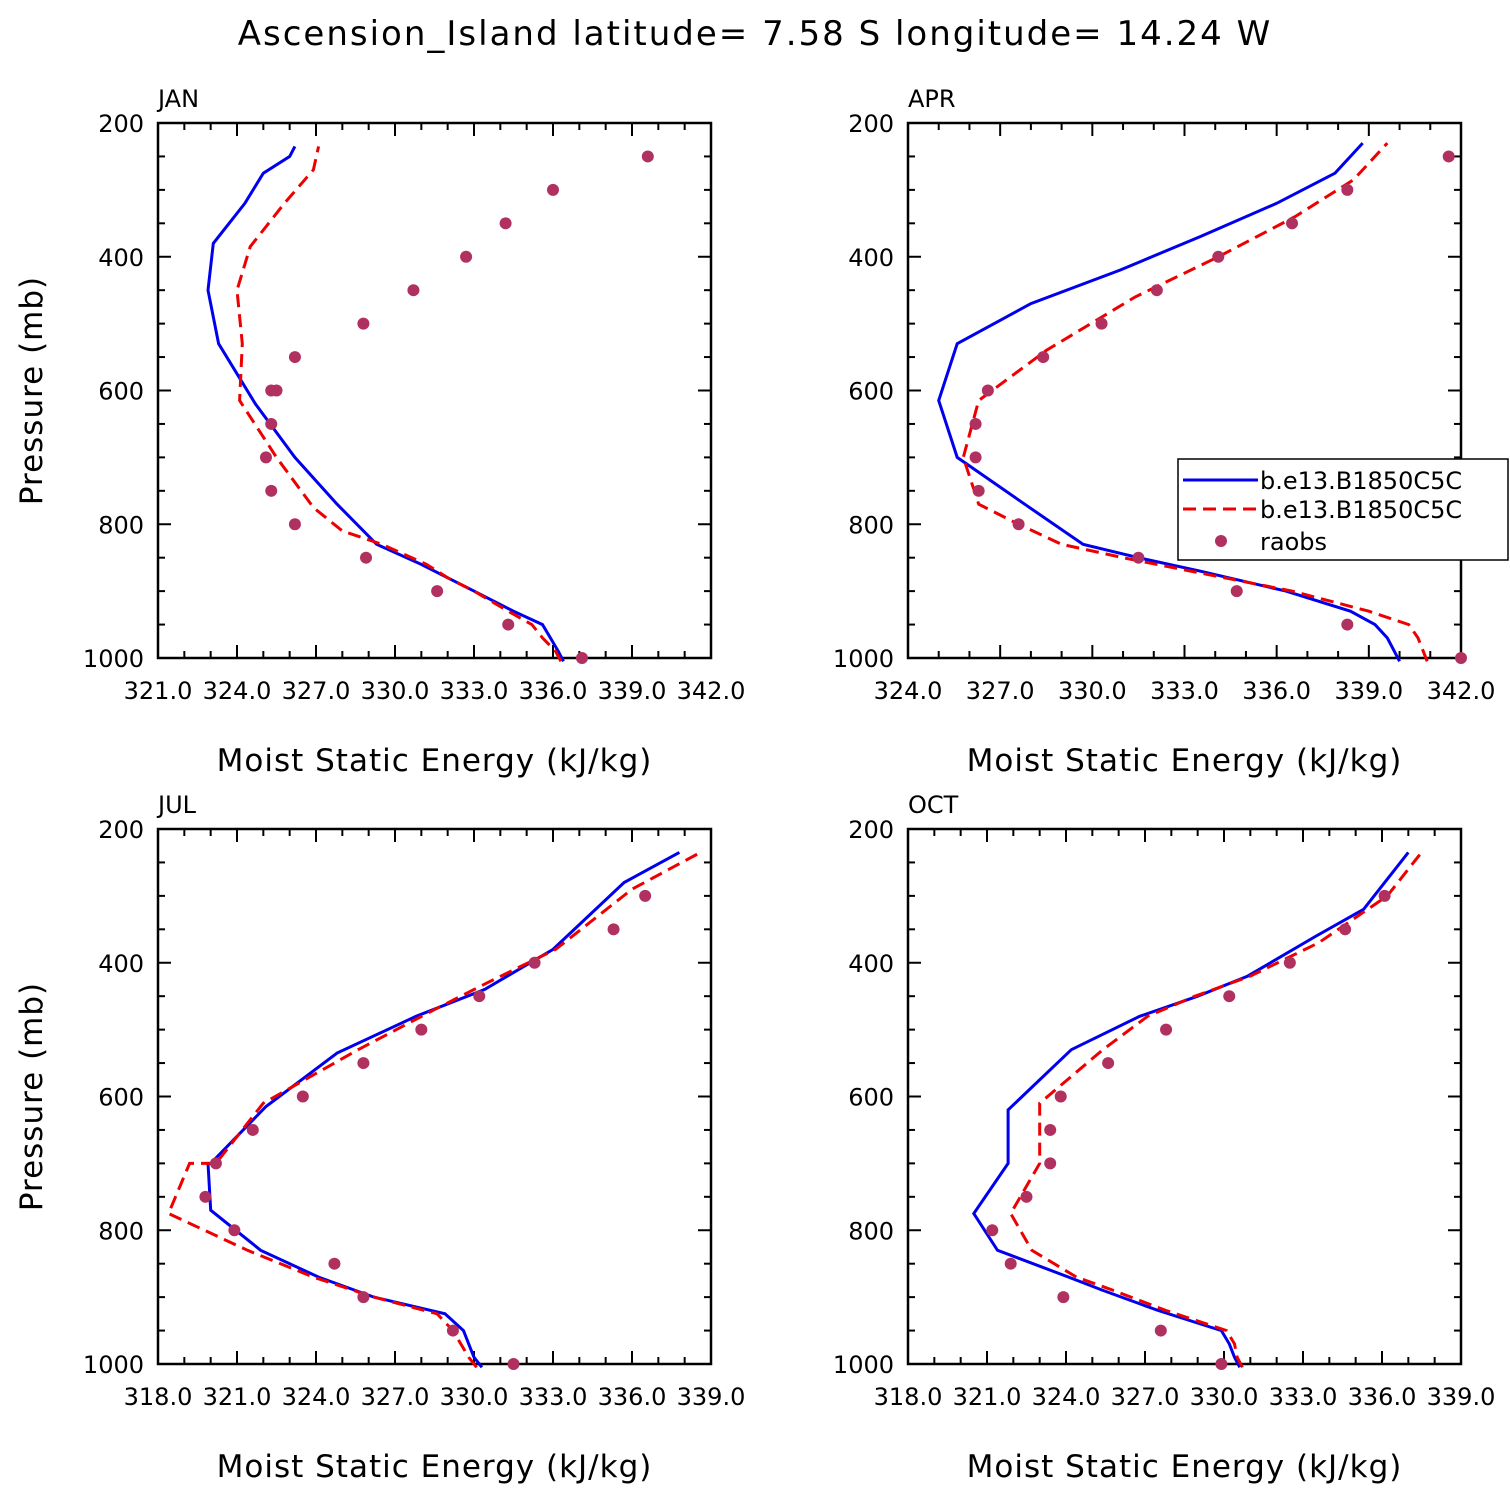 The height and width of the screenshot is (1510, 1510). What do you see at coordinates (932, 99) in the screenshot?
I see `panel-title: APR` at bounding box center [932, 99].